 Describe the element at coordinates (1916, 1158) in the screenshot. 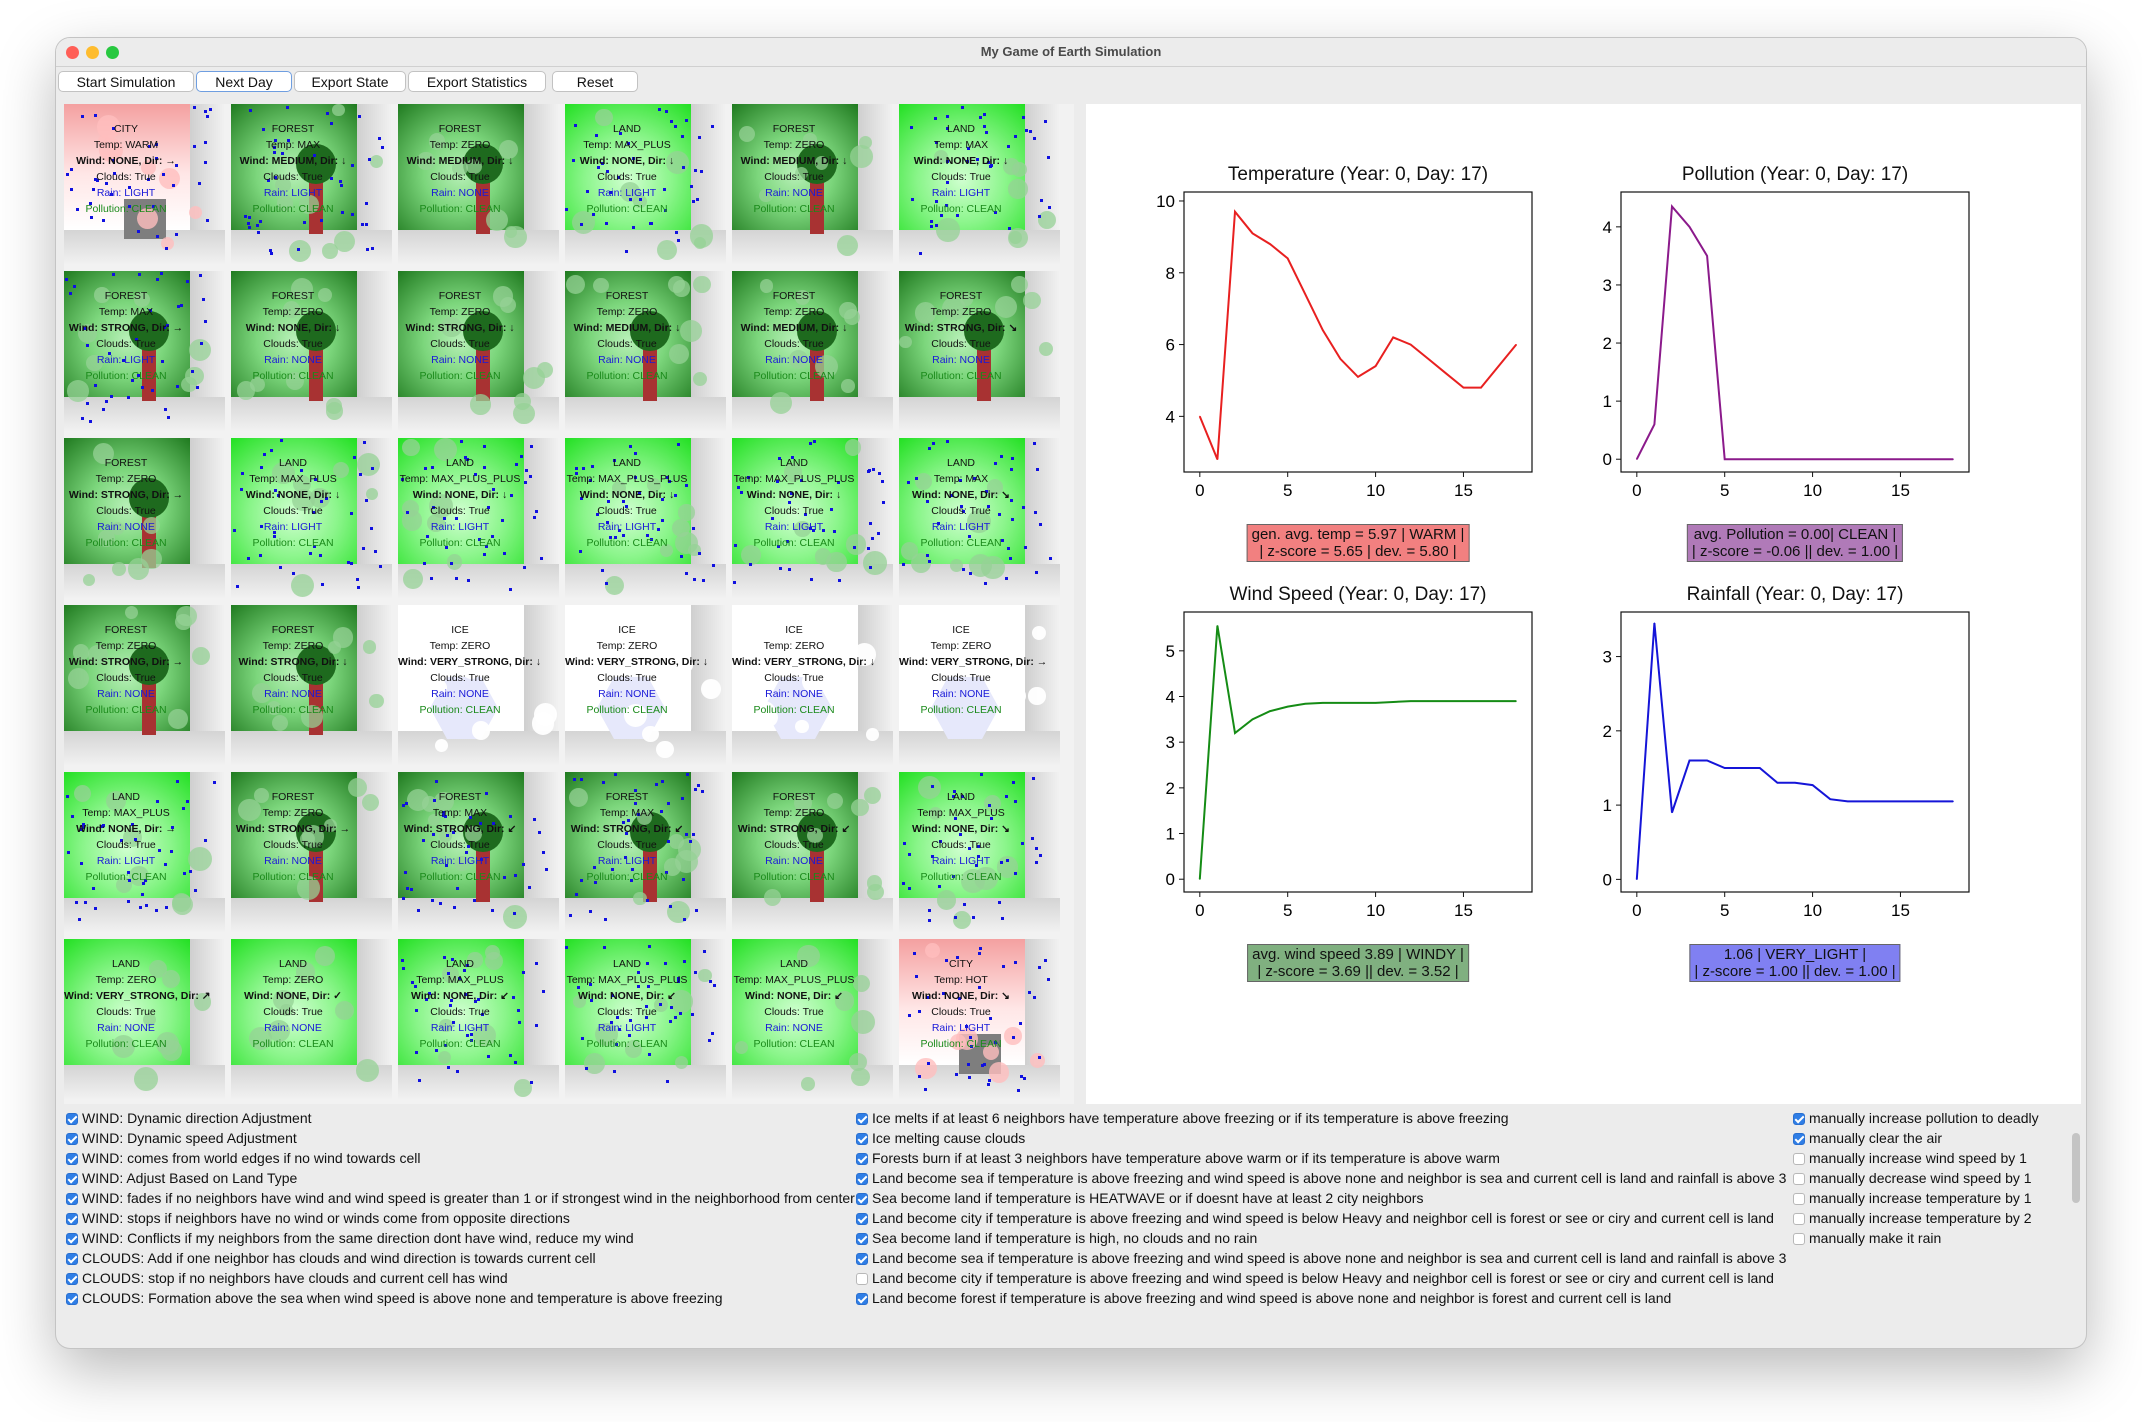

I see `rule-option: manually increase wind speed by 1` at that location.